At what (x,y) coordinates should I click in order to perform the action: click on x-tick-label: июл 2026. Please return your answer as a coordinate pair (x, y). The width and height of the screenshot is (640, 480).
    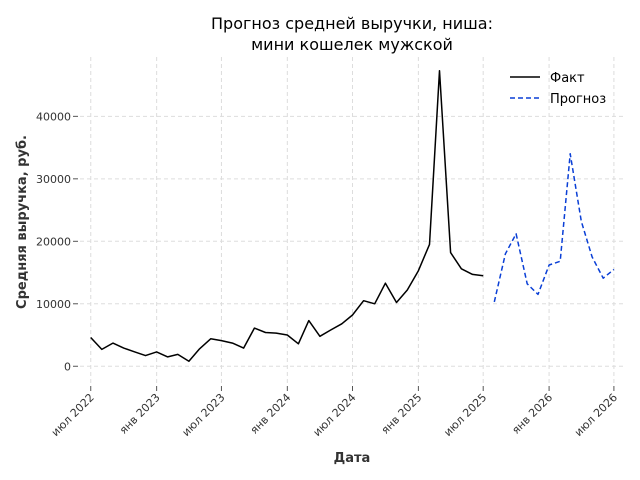
    Looking at the image, I should click on (596, 415).